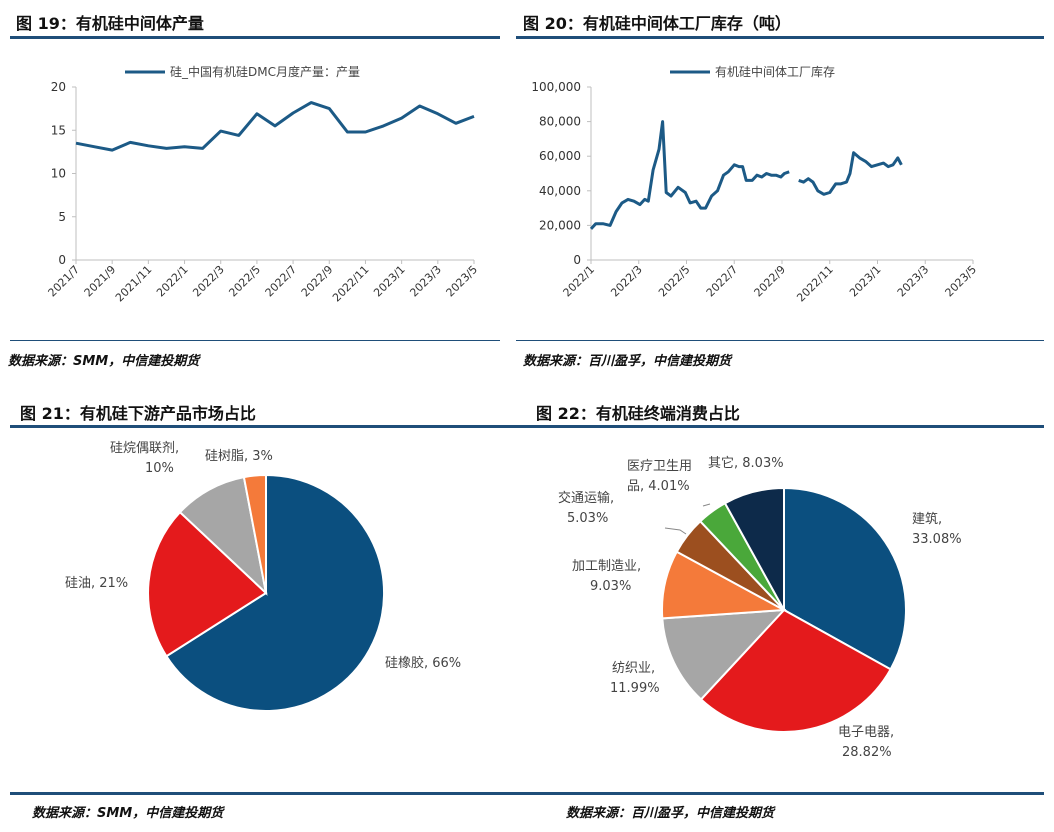  What do you see at coordinates (775, 71) in the screenshot?
I see `legend-label: 有机硅中间体工厂库存` at bounding box center [775, 71].